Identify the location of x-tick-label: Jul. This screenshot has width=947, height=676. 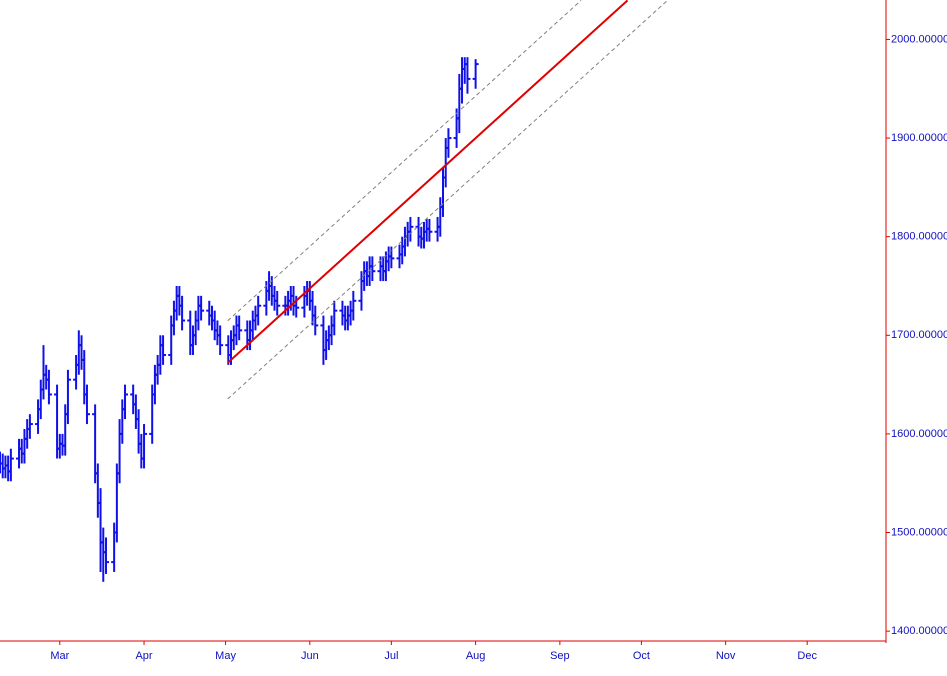
(391, 656).